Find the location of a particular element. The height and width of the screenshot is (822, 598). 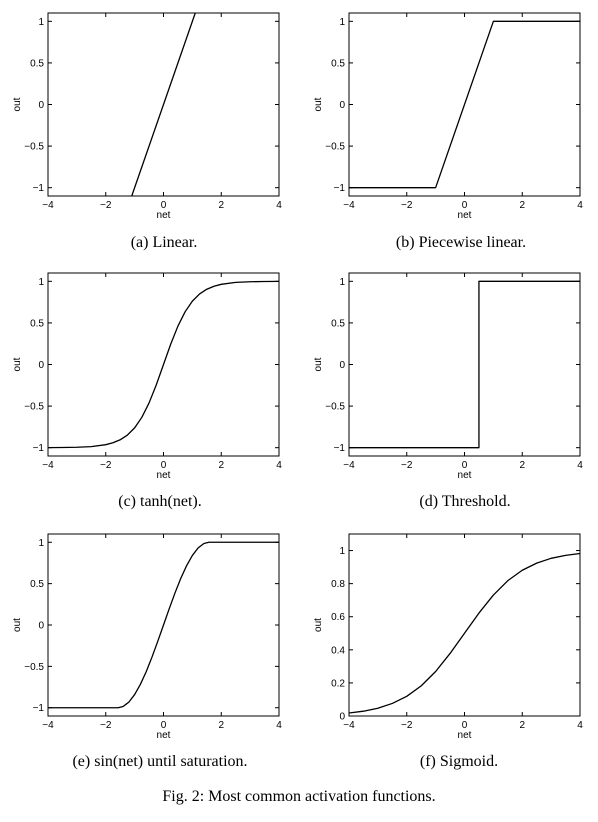

chart-sigmoid: −4 −2 0 2 4 0 0.2 0.4 0.6 0.8 1 net out is located at coordinates (448, 637).